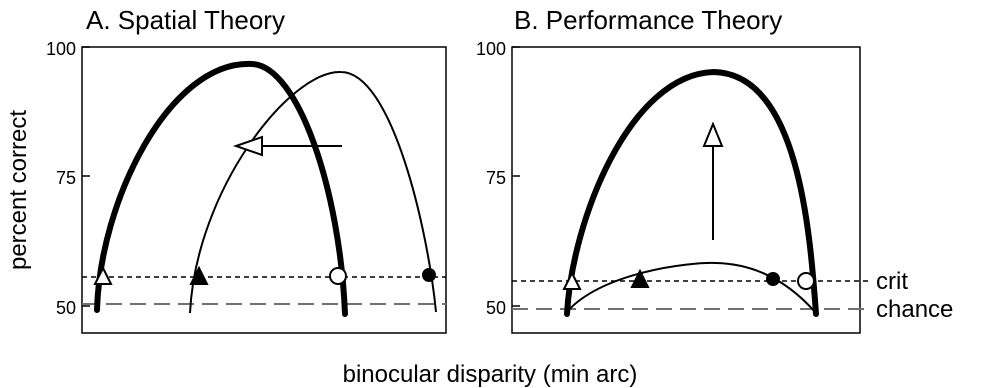 This screenshot has width=987, height=388. What do you see at coordinates (66, 308) in the screenshot?
I see `panel-a-tick-label-50: 50` at bounding box center [66, 308].